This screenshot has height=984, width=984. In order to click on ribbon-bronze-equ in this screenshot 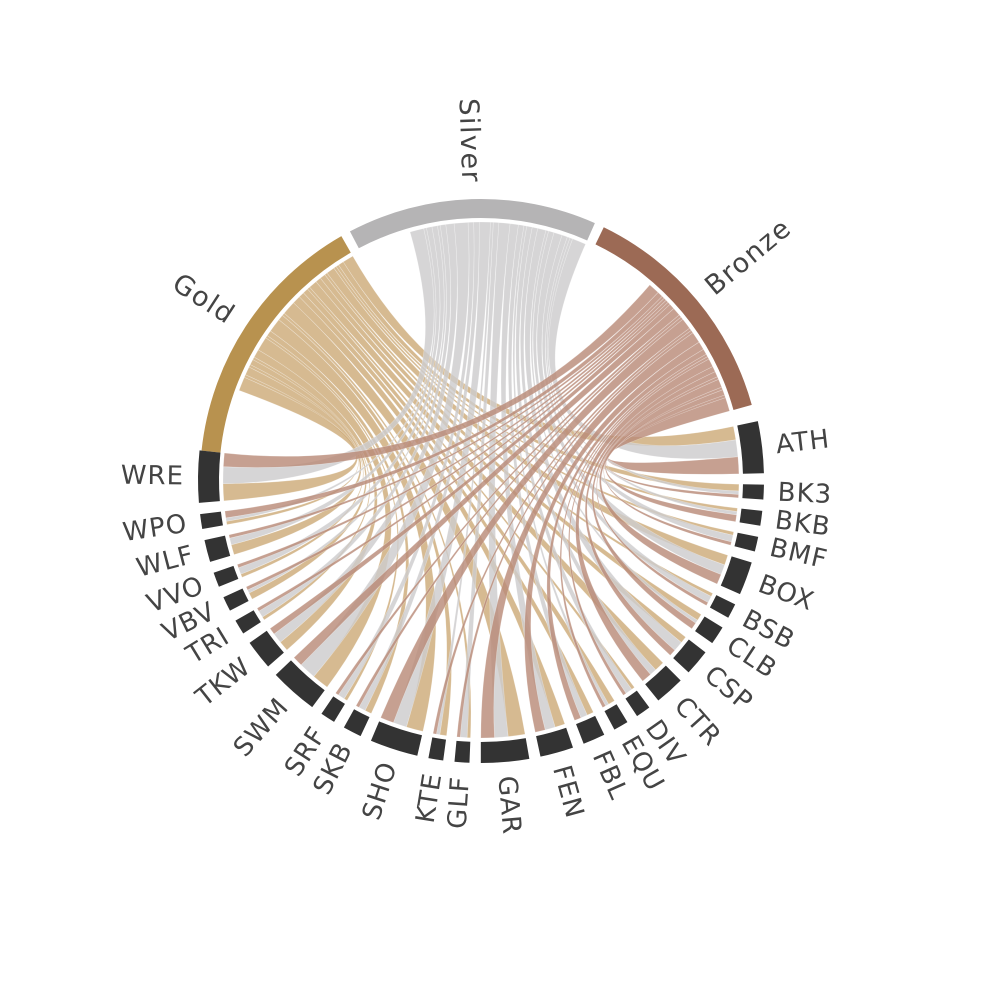, I will do `click(633, 530)`.